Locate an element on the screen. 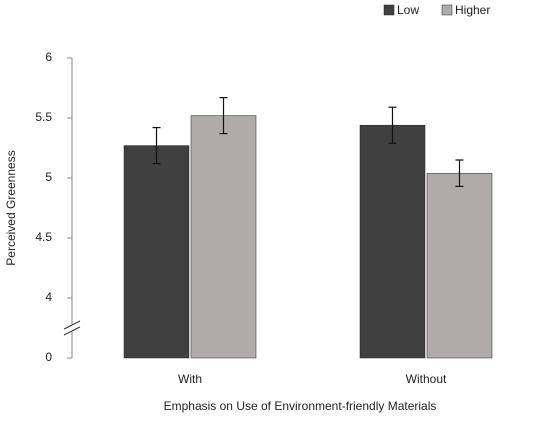 The height and width of the screenshot is (423, 546). y-tick-label: 5.5 is located at coordinates (43, 117).